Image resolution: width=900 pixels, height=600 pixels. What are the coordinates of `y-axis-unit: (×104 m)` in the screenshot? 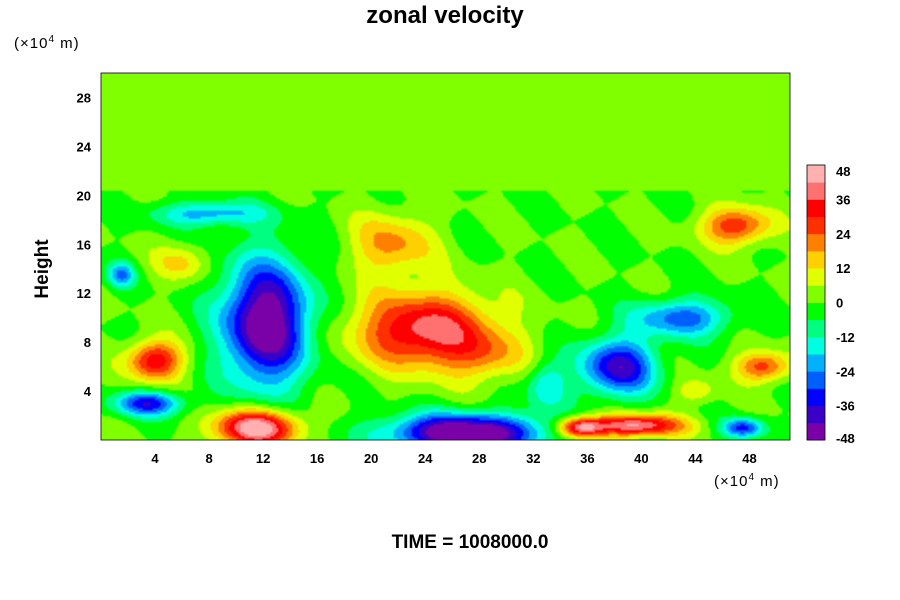 It's located at (47, 43).